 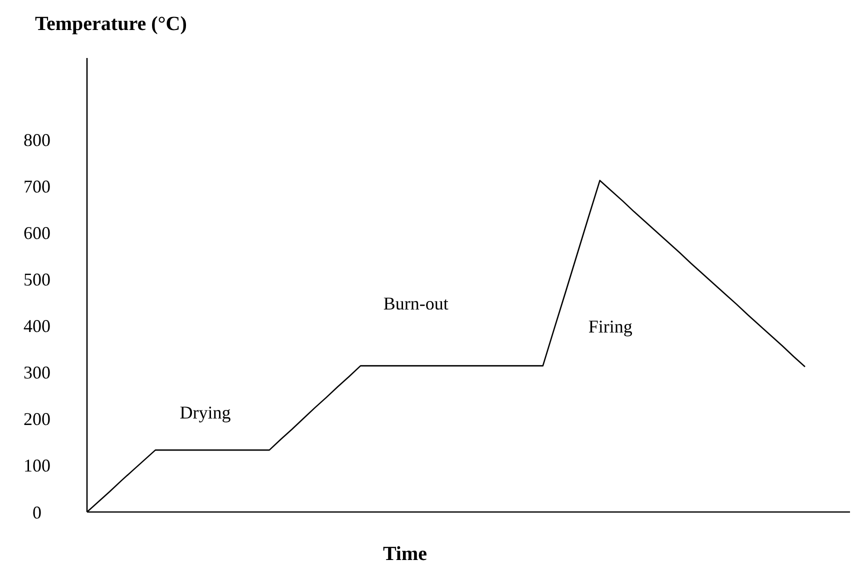 I want to click on y-tick-label: 100, so click(x=37, y=466).